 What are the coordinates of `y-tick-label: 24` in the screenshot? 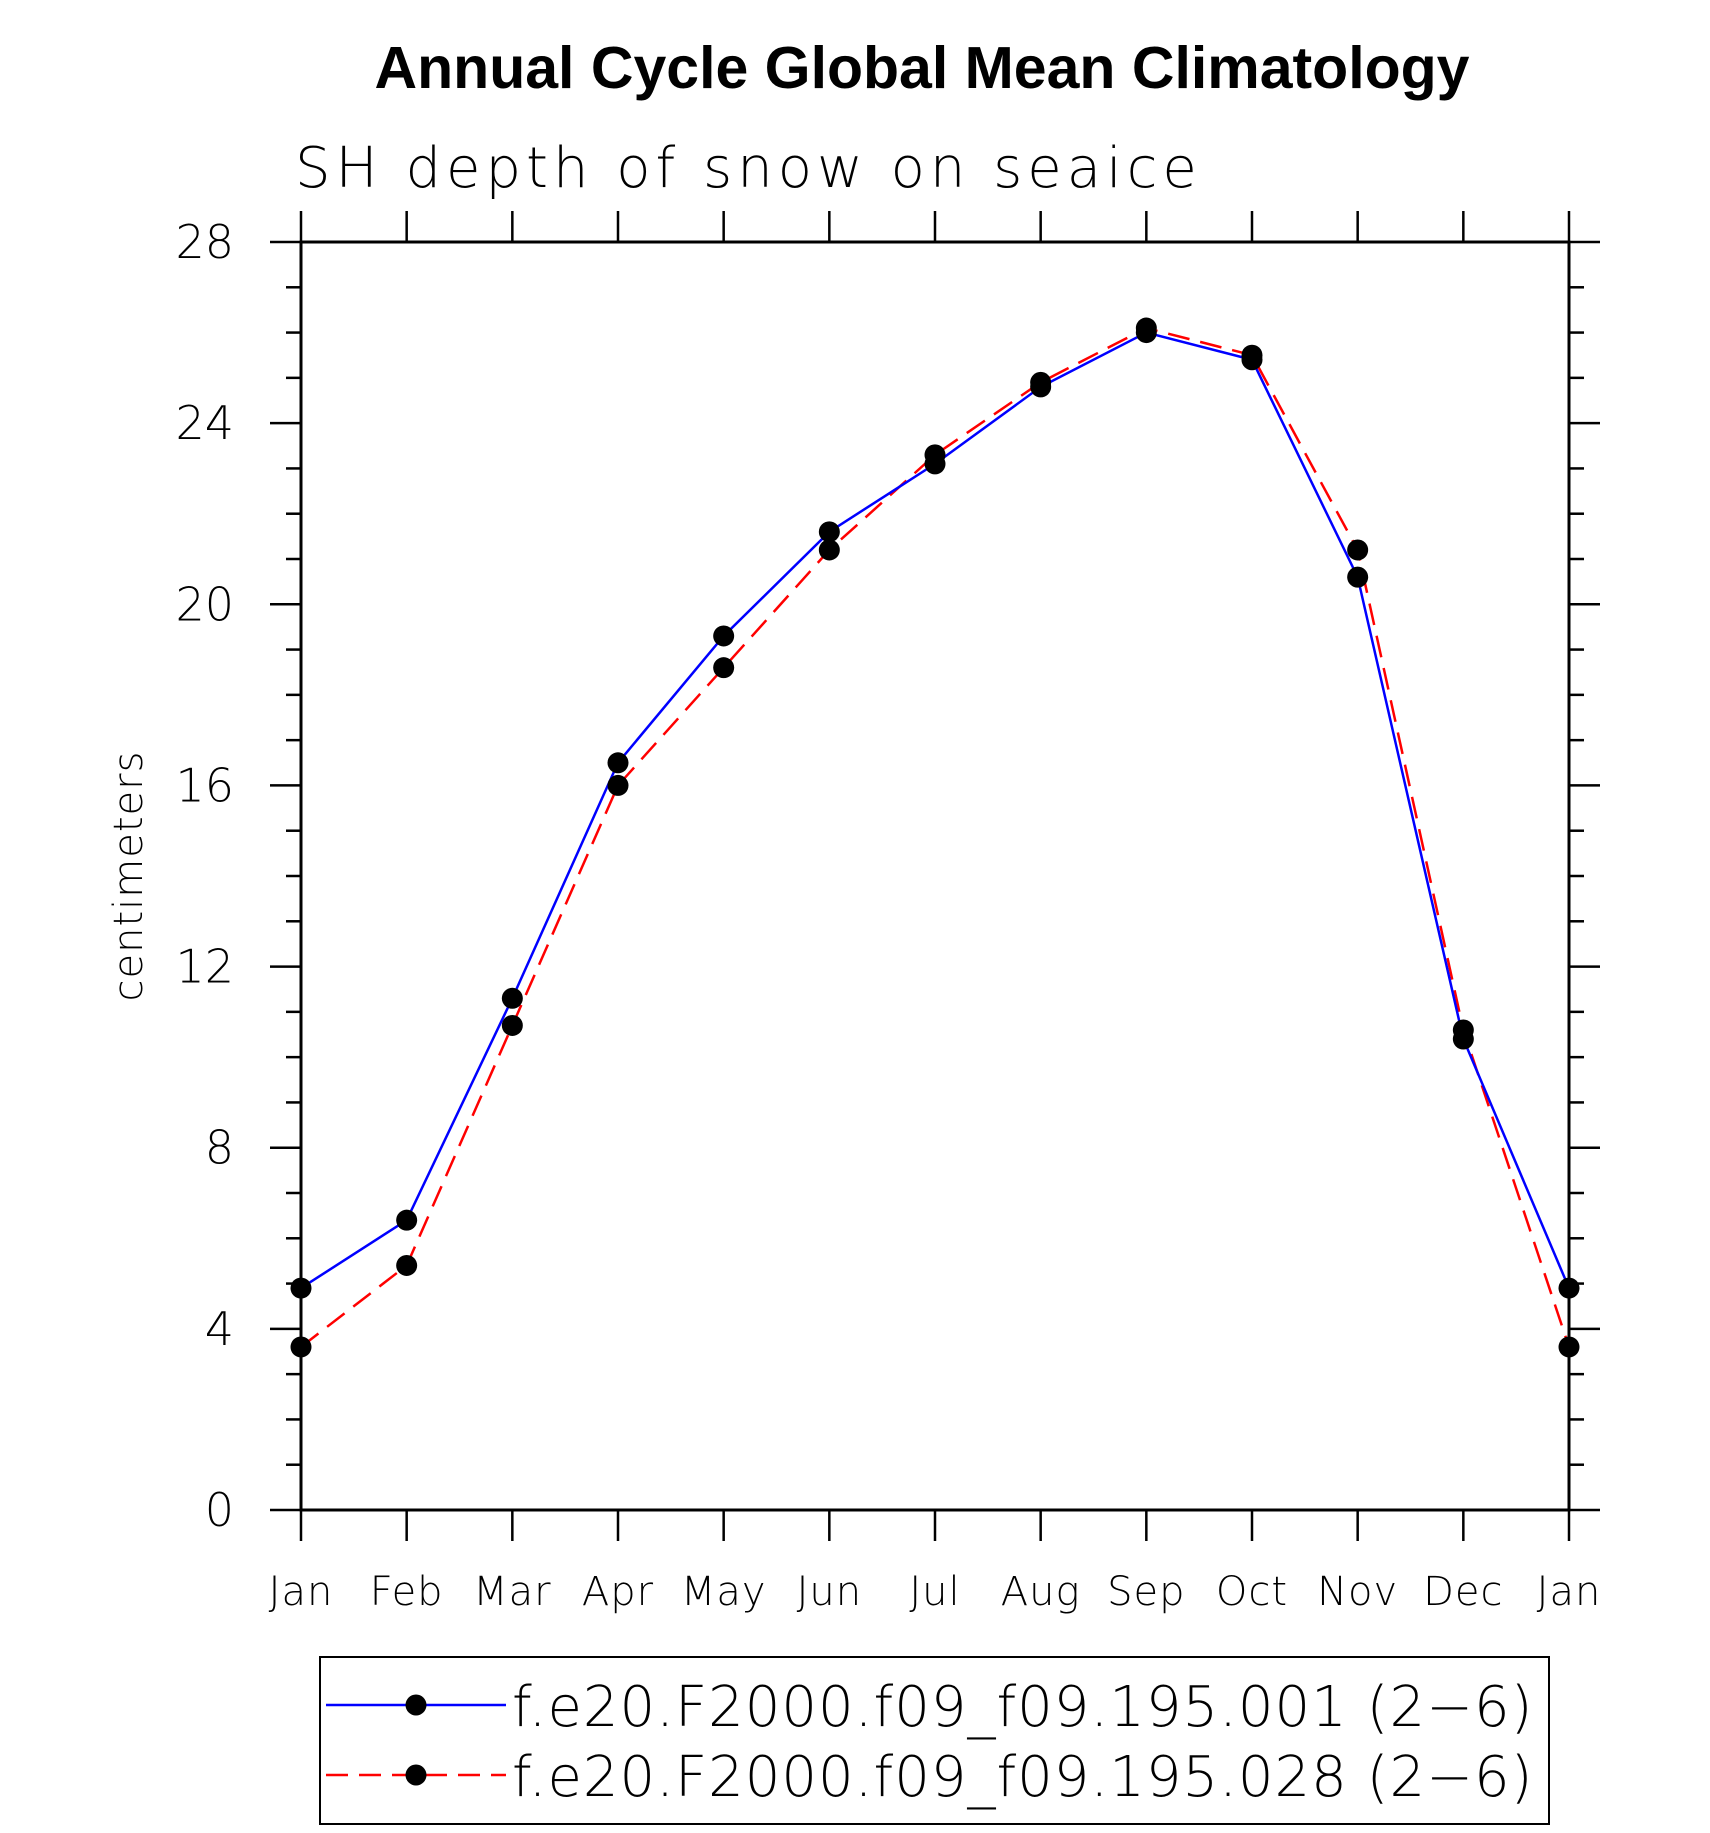 It's located at (204, 423).